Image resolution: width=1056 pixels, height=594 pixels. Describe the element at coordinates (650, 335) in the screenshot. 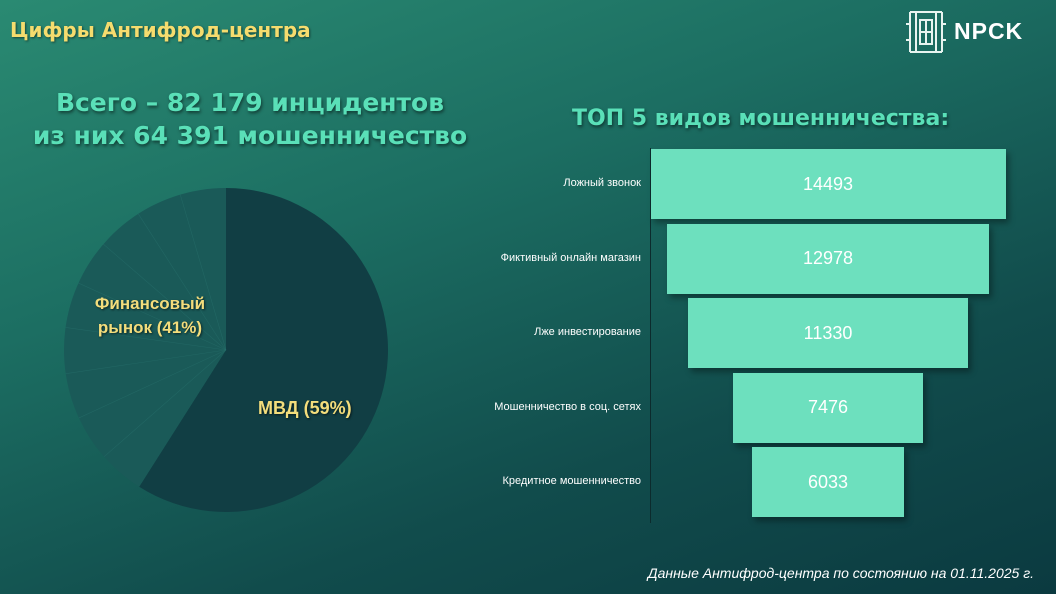

I see `funnel-axis` at that location.